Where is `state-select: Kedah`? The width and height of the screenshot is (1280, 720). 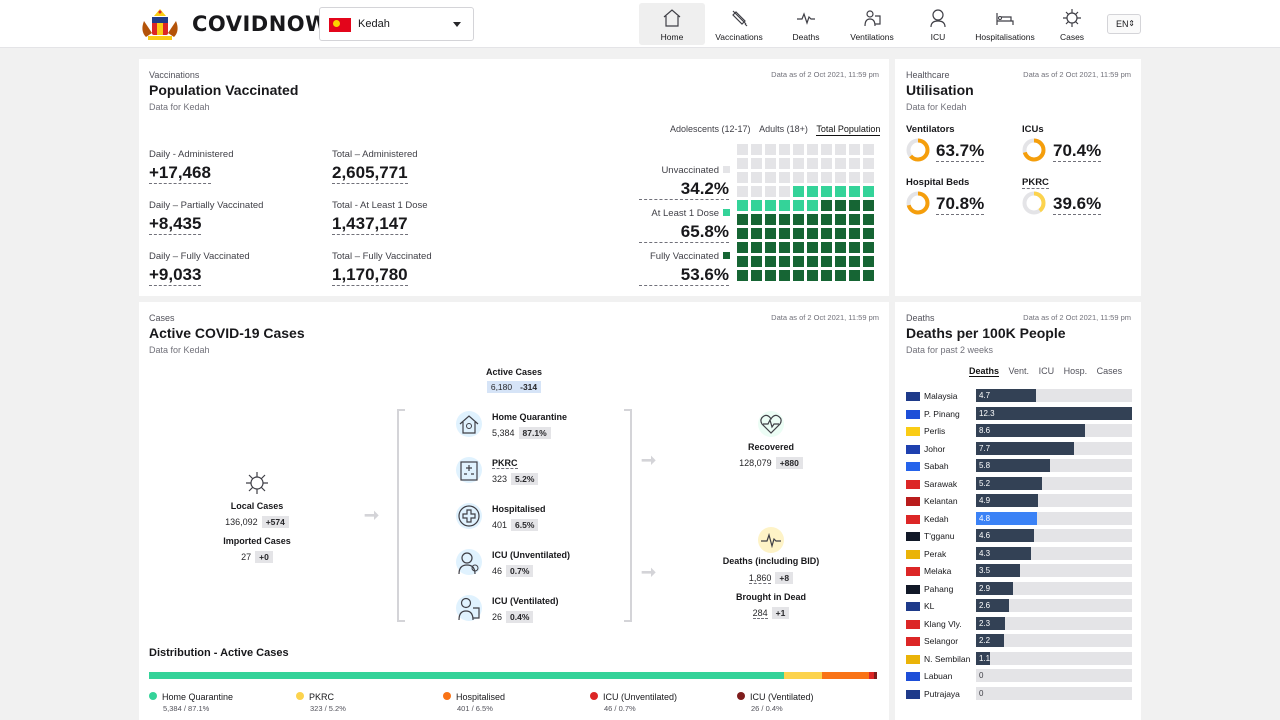
state-select: Kedah is located at coordinates (396, 24).